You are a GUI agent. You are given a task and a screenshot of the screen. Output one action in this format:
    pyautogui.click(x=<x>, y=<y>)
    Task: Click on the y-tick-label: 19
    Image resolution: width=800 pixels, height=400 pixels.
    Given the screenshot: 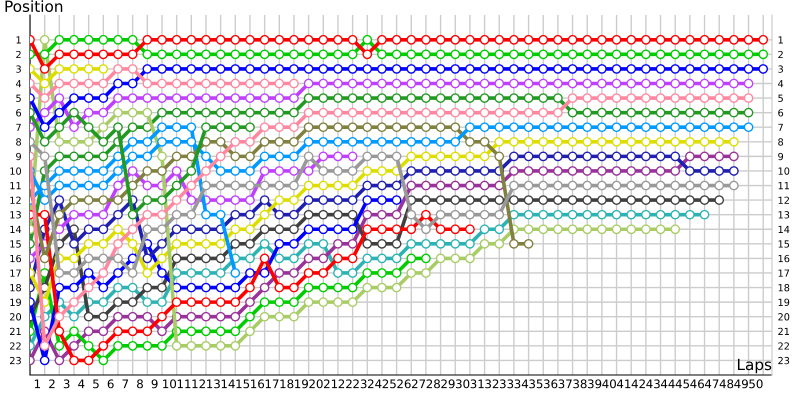 What is the action you would take?
    pyautogui.click(x=15, y=302)
    